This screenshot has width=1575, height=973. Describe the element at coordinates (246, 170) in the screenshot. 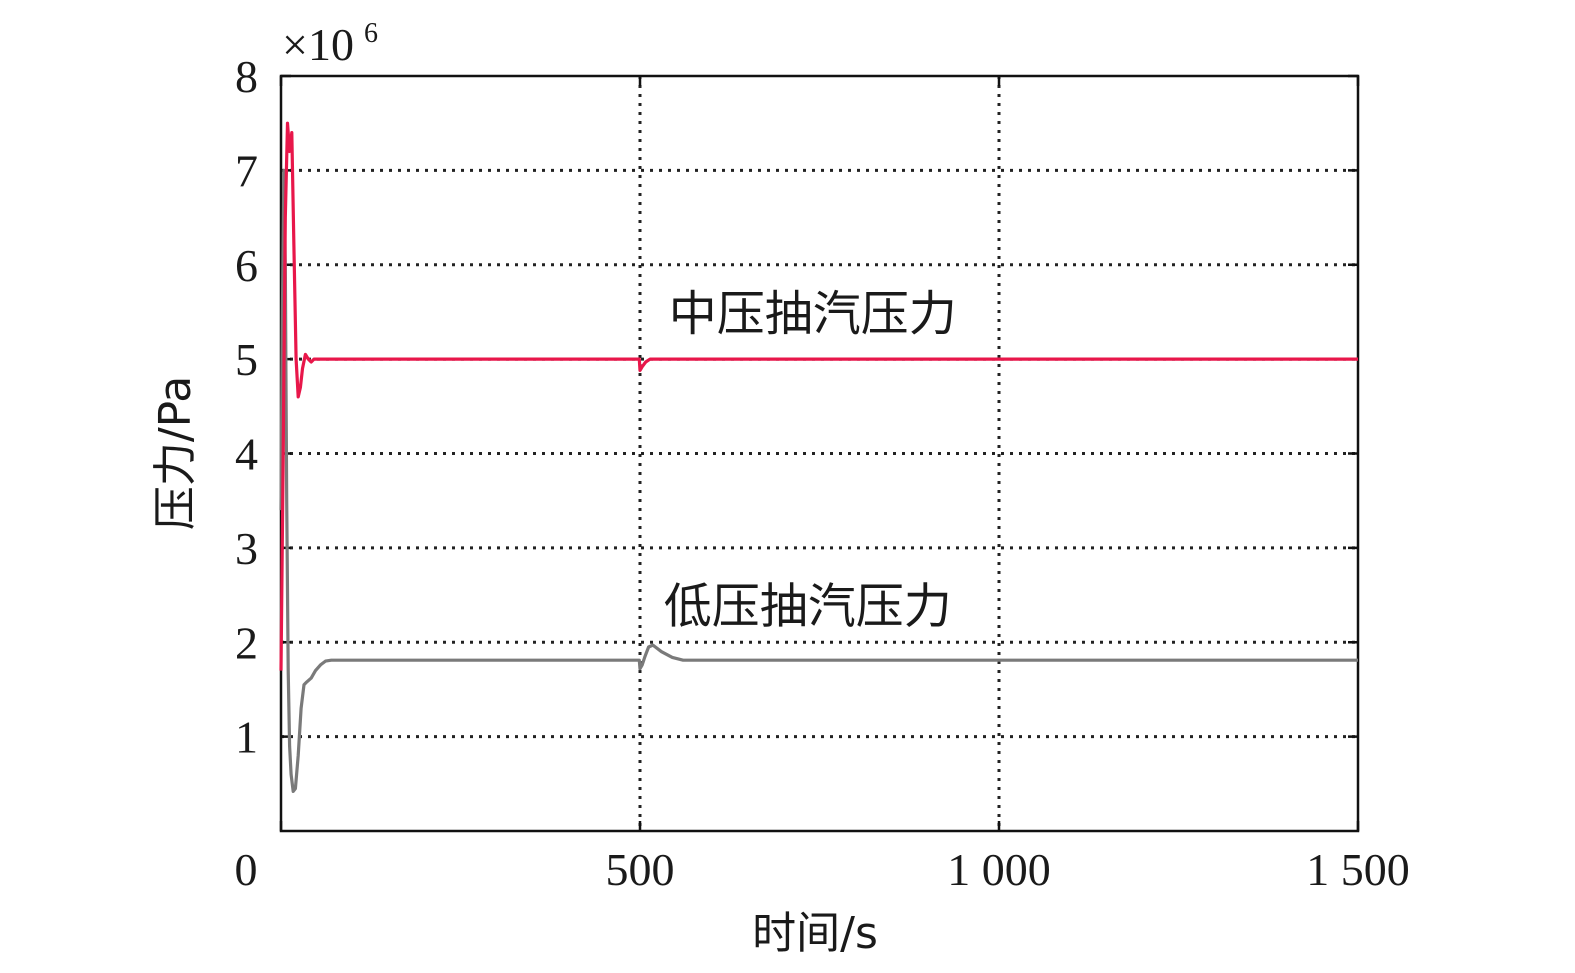

I see `y-tick-label: 7` at that location.